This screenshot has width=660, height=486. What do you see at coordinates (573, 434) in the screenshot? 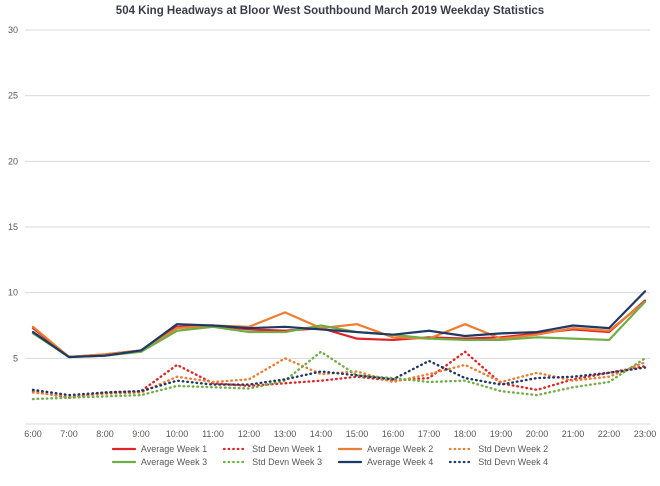
I see `x-axis-tick-label: 21:00` at bounding box center [573, 434].